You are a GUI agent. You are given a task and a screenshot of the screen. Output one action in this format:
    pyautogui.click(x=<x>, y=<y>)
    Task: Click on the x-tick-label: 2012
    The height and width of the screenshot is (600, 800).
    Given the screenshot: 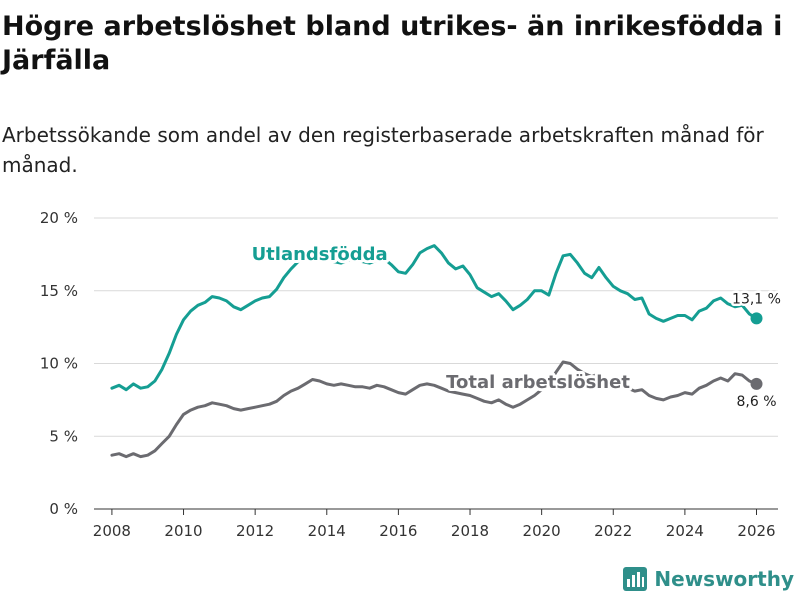 What is the action you would take?
    pyautogui.click(x=255, y=531)
    